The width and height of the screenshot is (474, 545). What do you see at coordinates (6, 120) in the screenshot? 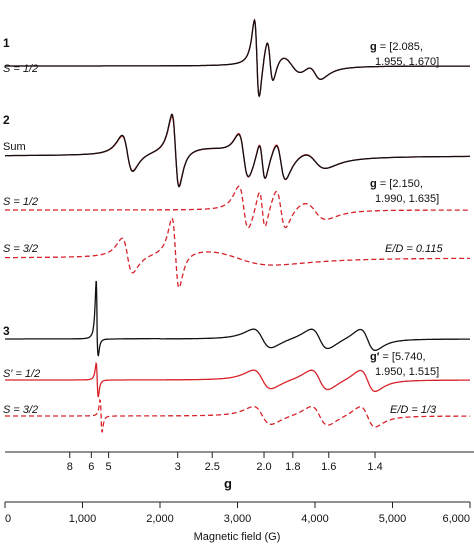
I see `panel-2-number: 2` at bounding box center [6, 120].